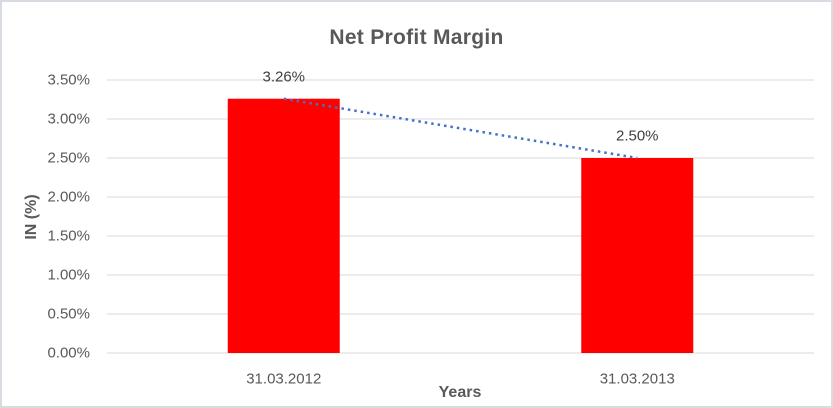 The width and height of the screenshot is (833, 408). I want to click on x-category-label: 31.03.2012, so click(284, 379).